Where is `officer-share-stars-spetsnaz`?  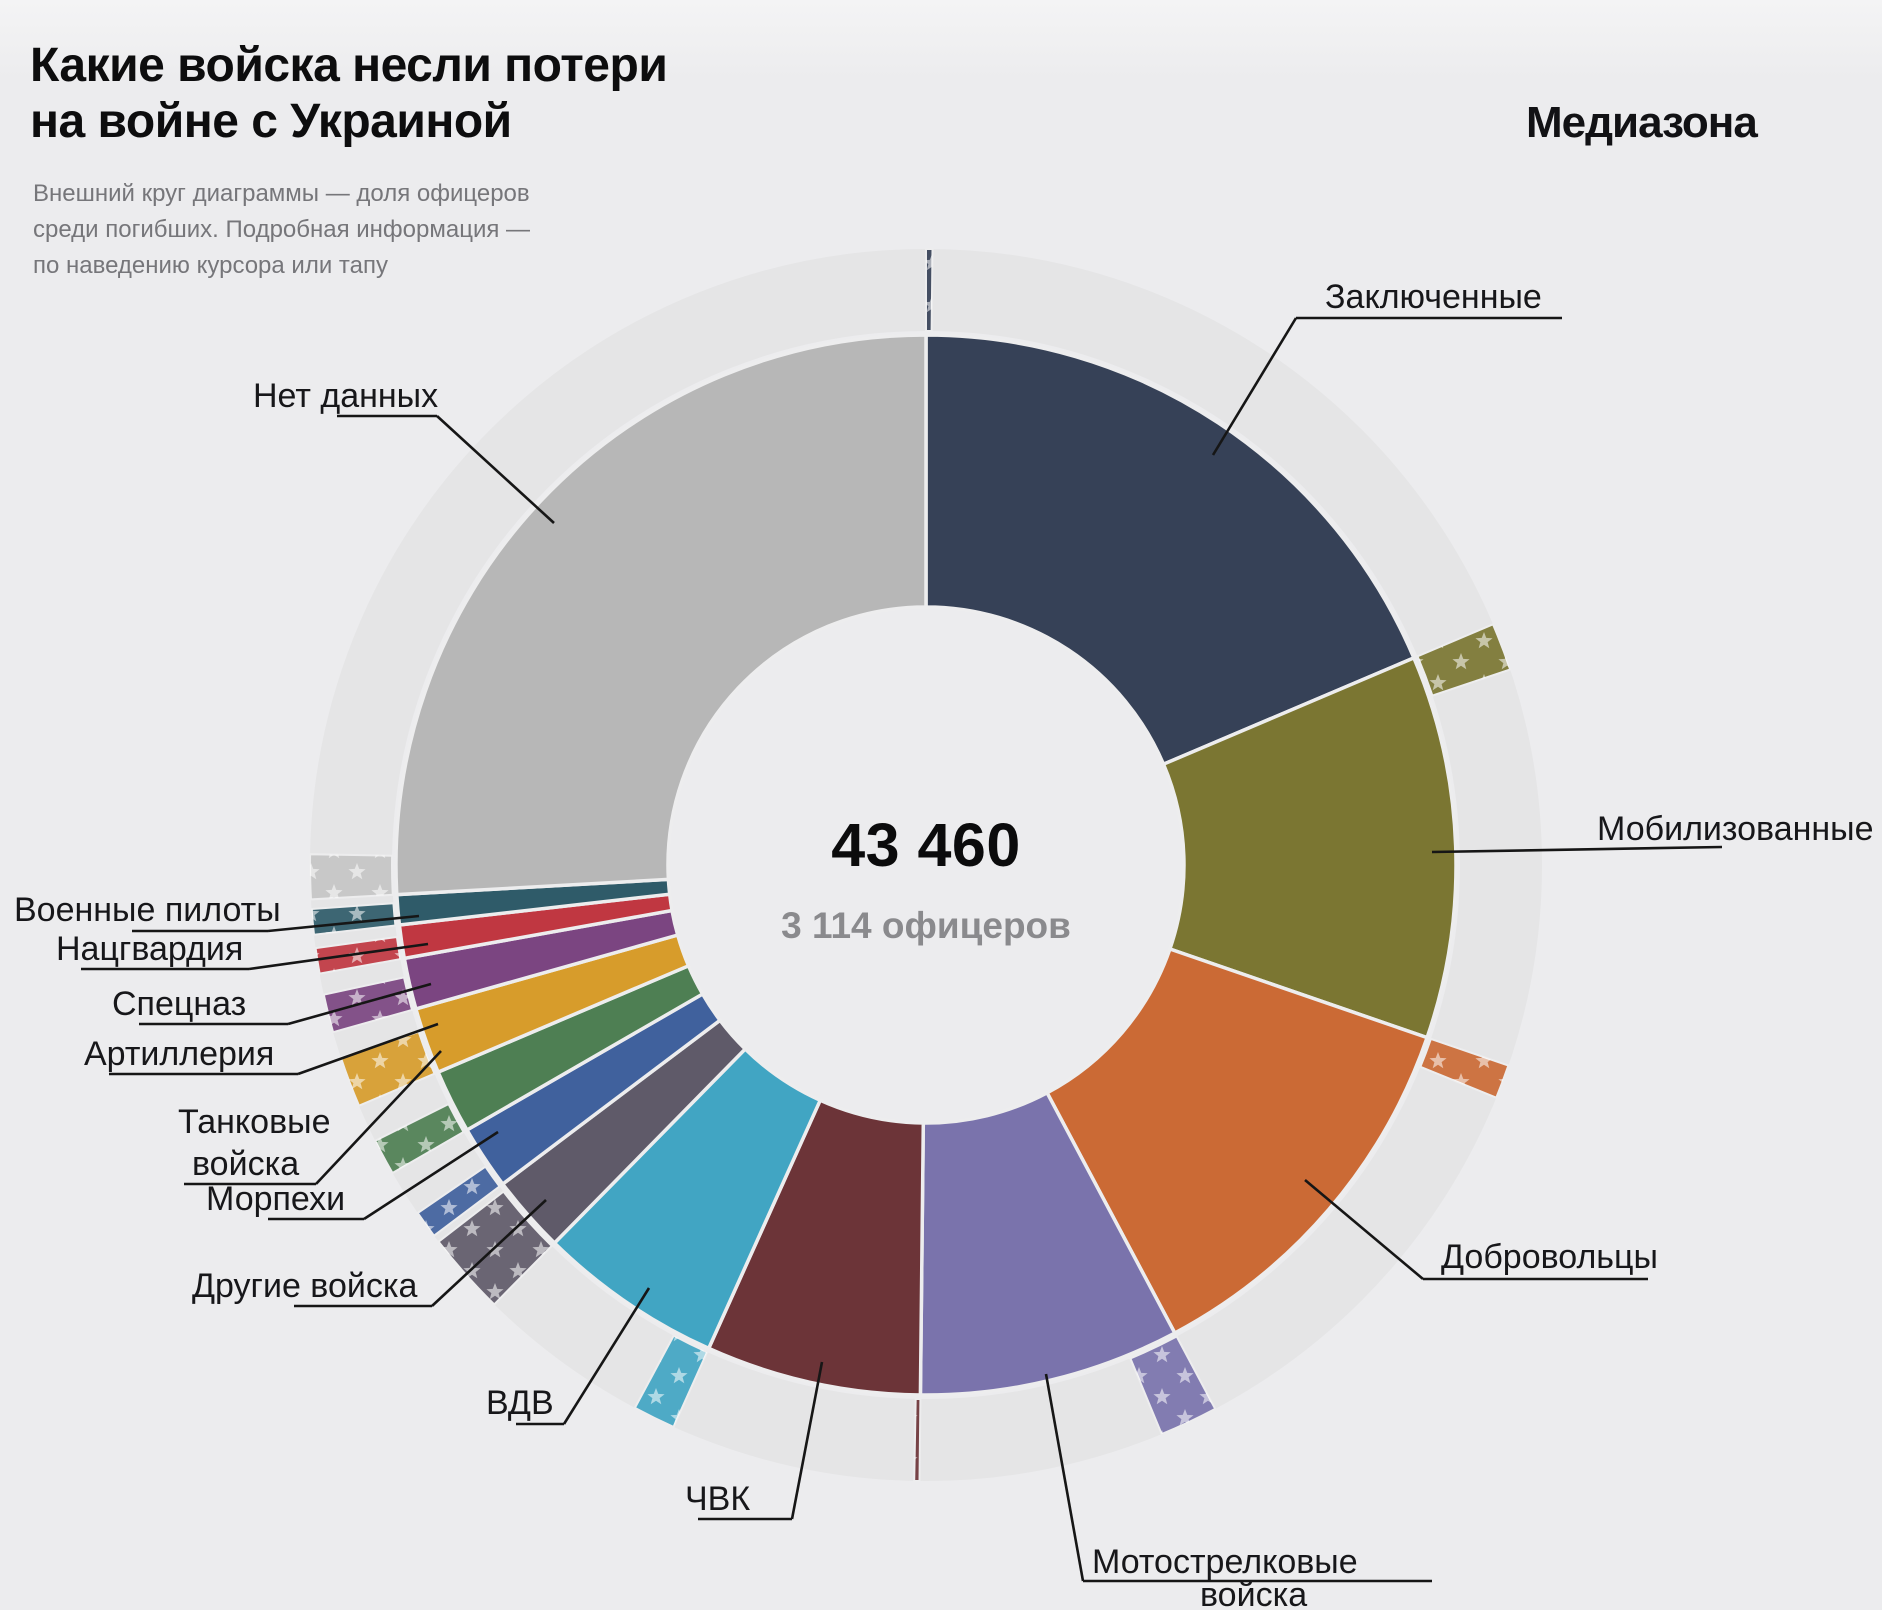 officer-share-stars-spetsnaz is located at coordinates (367, 1005).